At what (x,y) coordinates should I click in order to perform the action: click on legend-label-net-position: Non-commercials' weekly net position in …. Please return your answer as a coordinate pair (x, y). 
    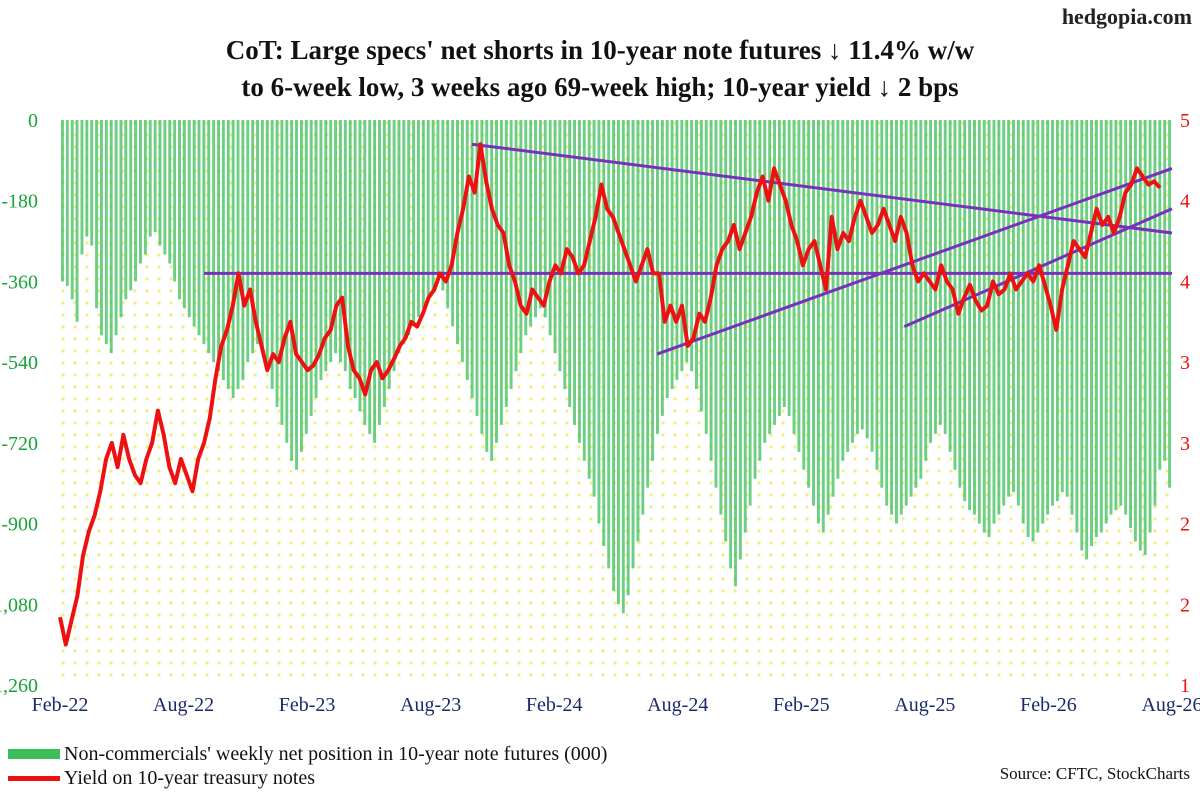
    Looking at the image, I should click on (336, 753).